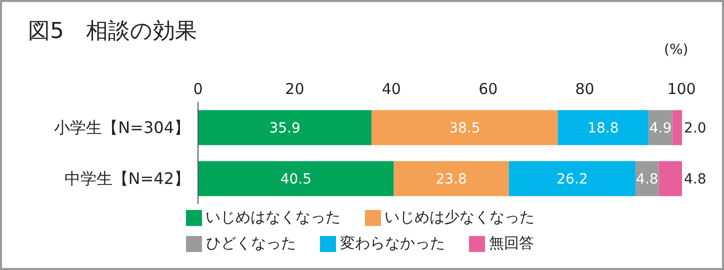 This screenshot has width=724, height=270. What do you see at coordinates (127, 178) in the screenshot?
I see `y-tick-label: 中学生【N=42】` at bounding box center [127, 178].